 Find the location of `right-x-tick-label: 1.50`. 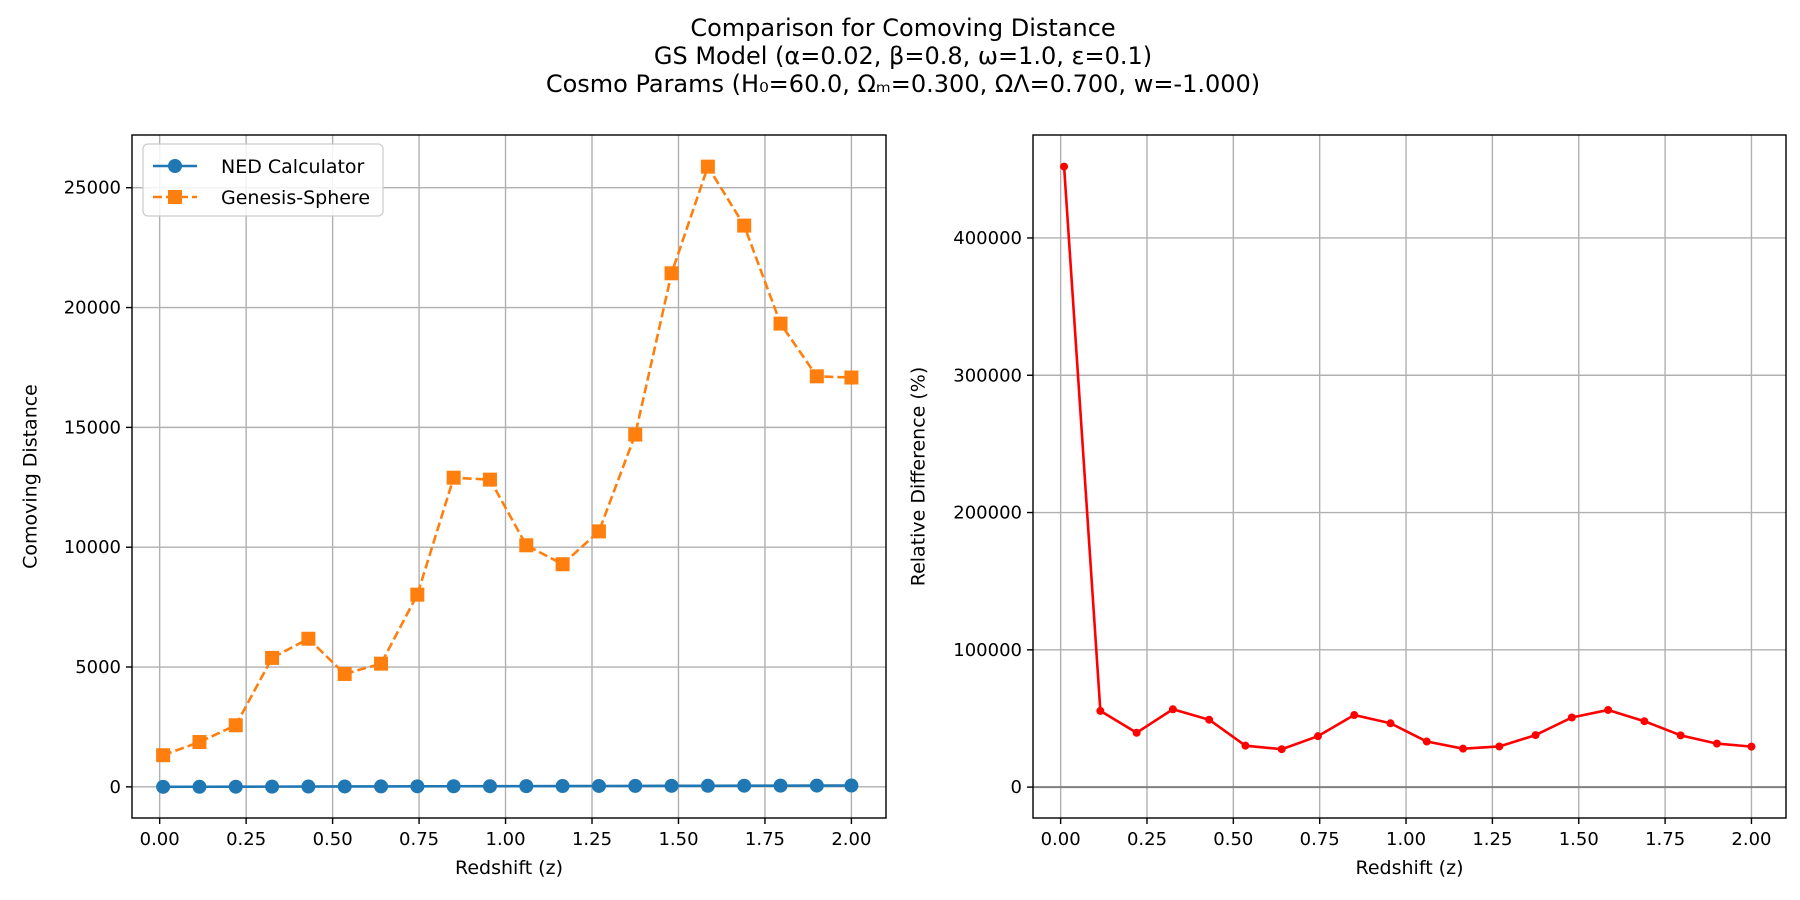

right-x-tick-label: 1.50 is located at coordinates (1579, 839).